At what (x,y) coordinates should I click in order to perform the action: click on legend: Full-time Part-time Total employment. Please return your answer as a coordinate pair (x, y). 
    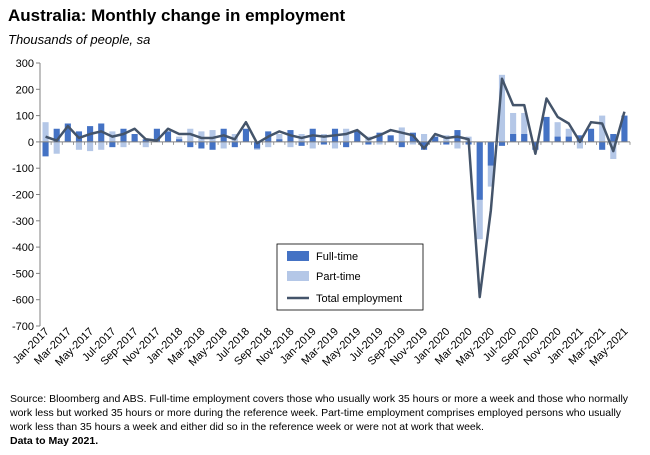
    Looking at the image, I should click on (350, 277).